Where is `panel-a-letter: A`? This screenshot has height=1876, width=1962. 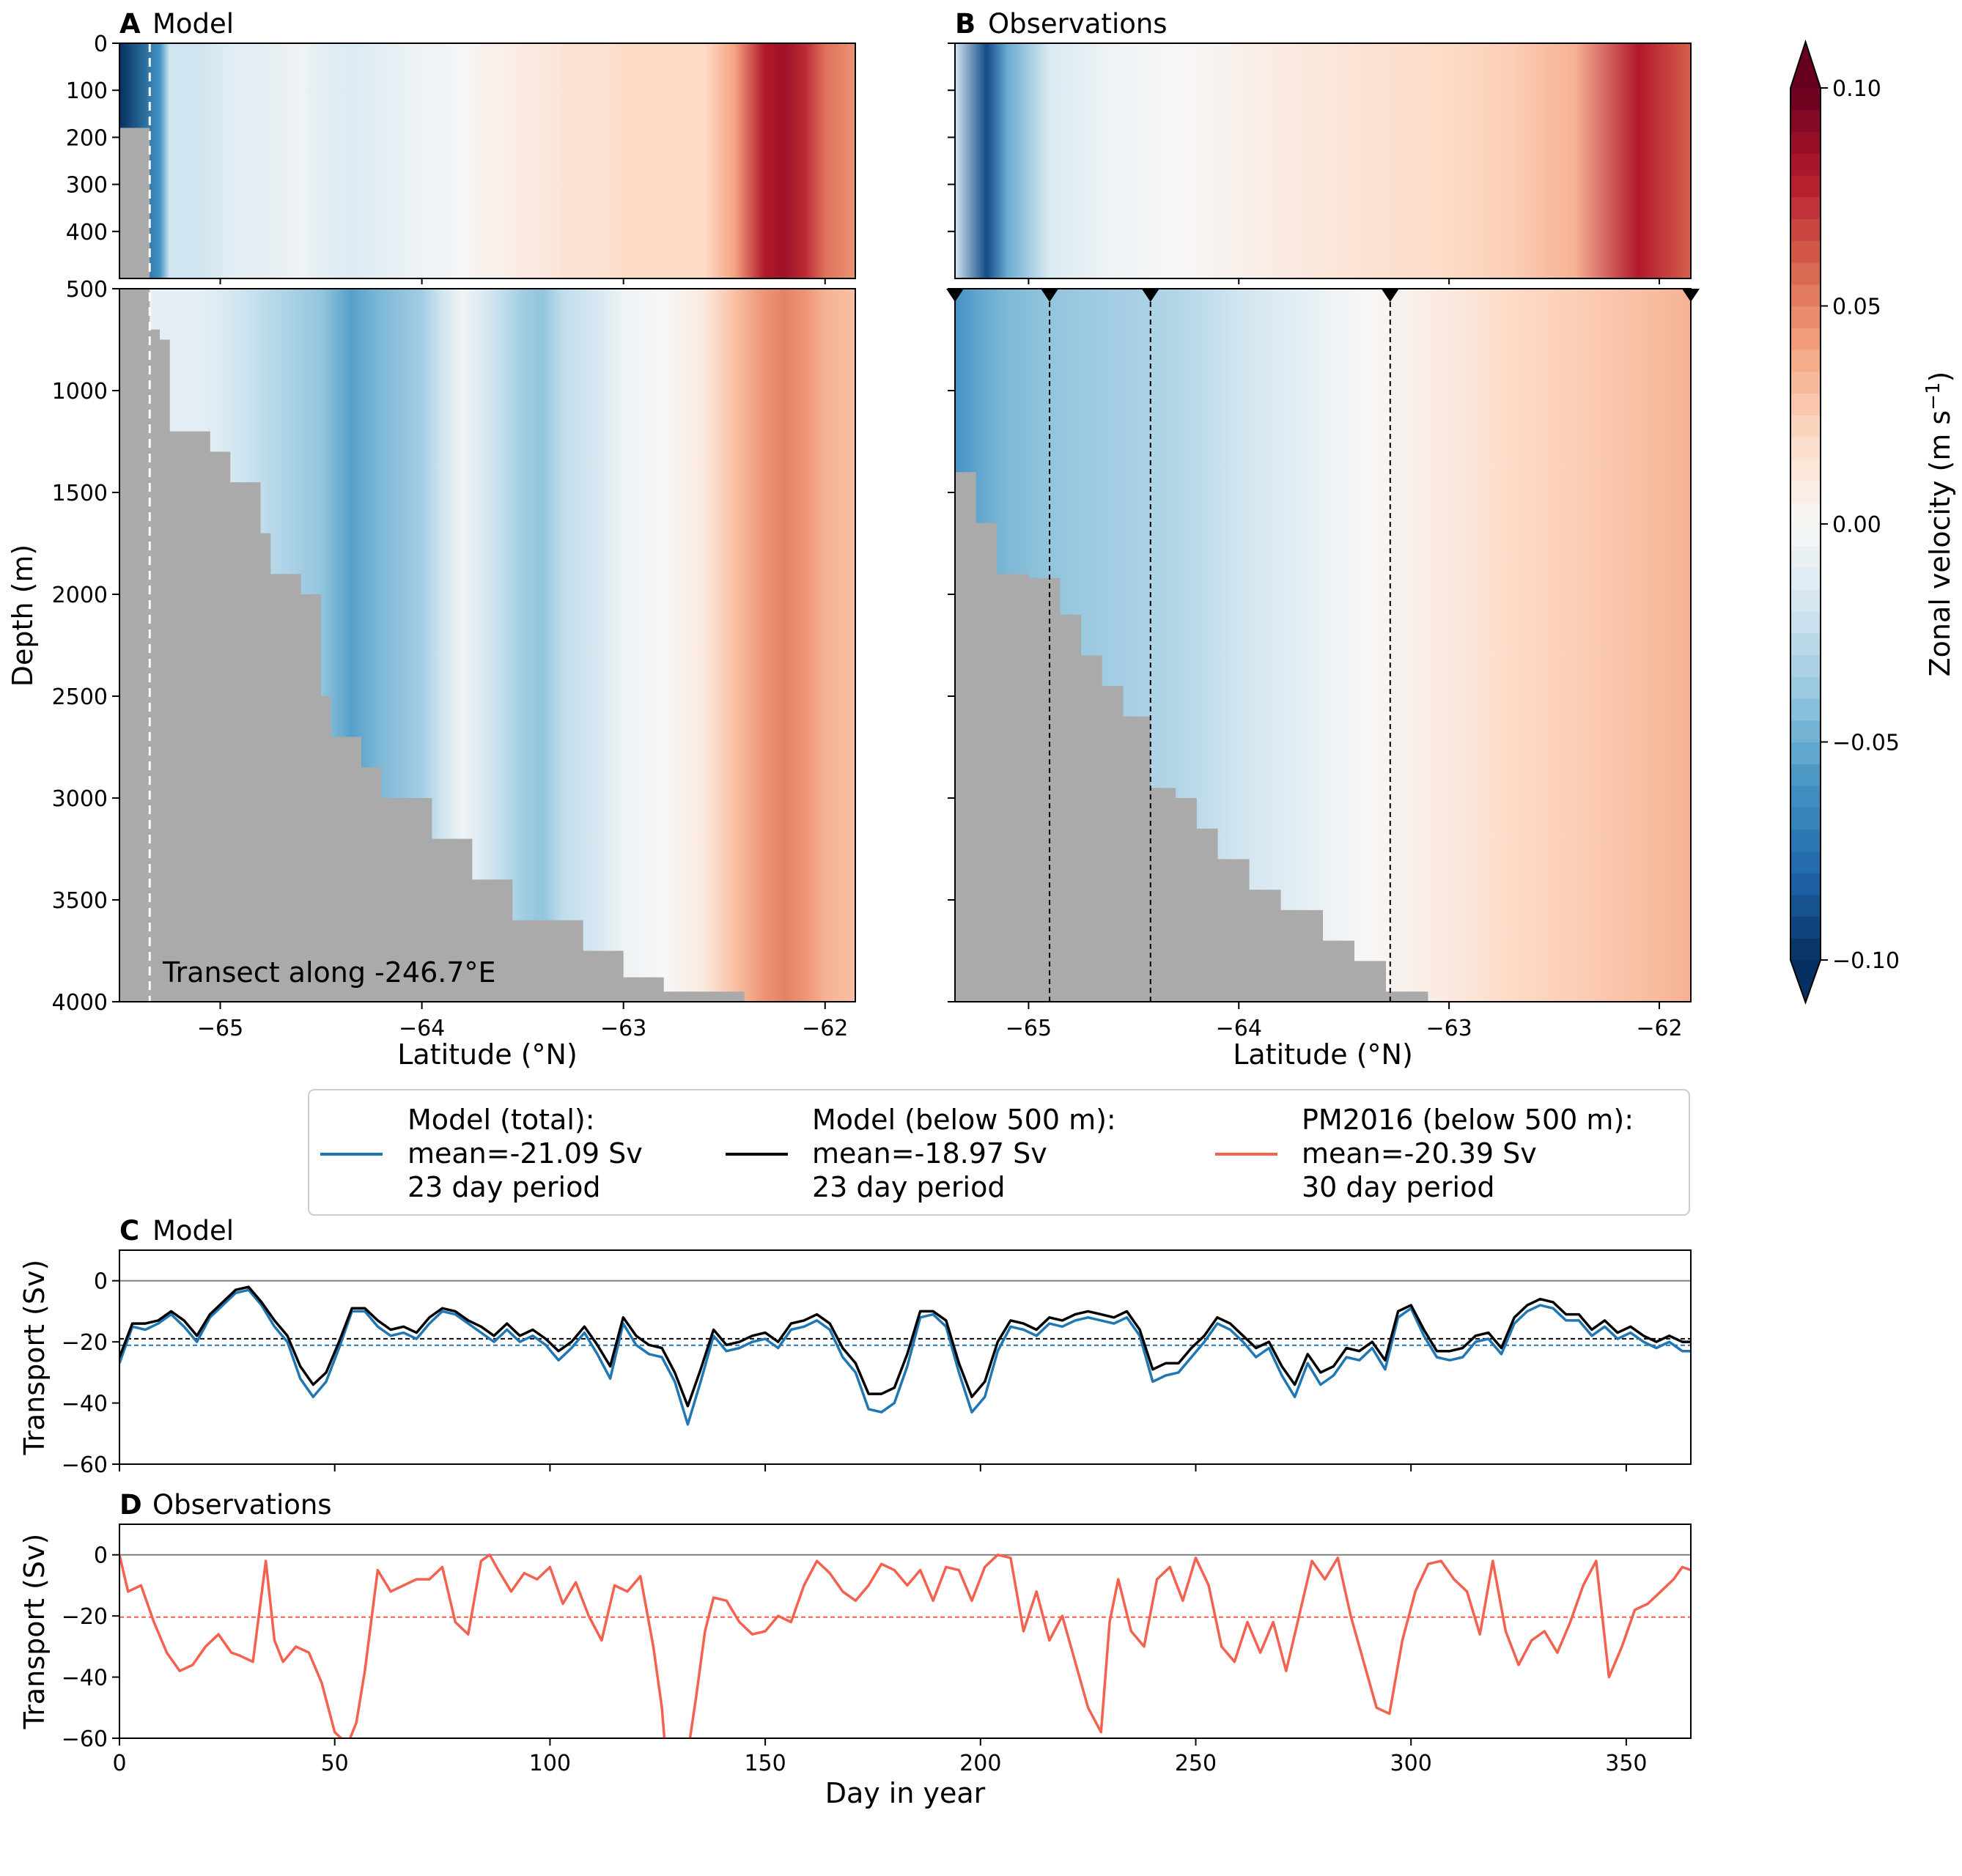
panel-a-letter: A is located at coordinates (130, 24).